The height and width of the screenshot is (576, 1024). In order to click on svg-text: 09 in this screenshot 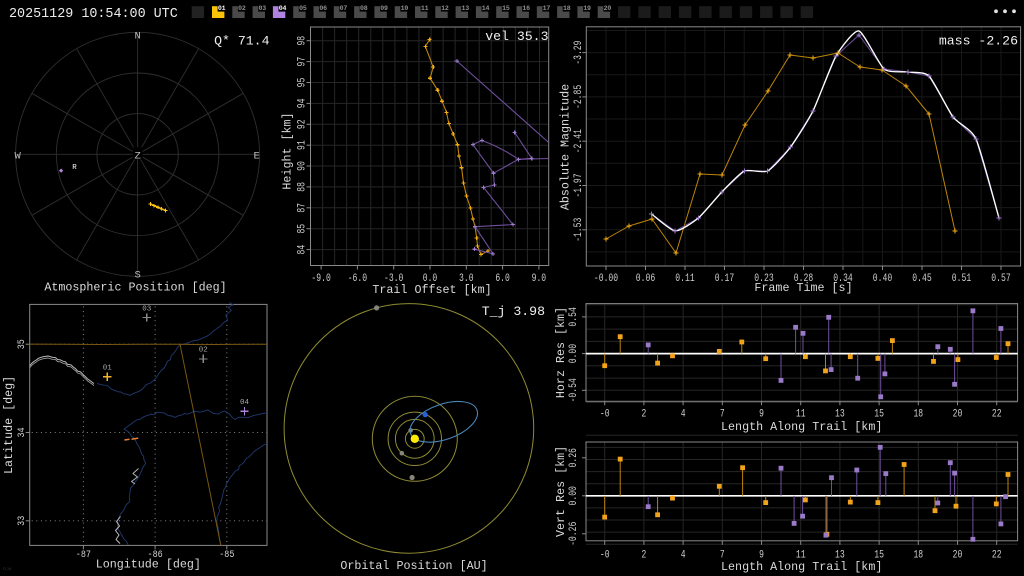, I will do `click(384, 8)`.